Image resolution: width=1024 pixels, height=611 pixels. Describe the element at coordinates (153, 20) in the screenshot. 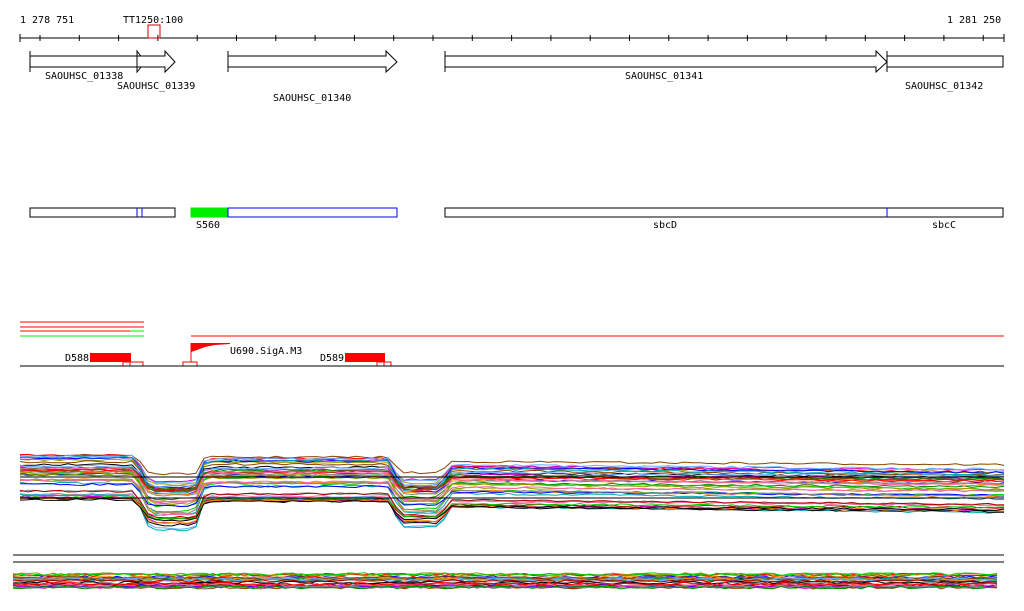

I see `marker-label: TT1250:100` at that location.